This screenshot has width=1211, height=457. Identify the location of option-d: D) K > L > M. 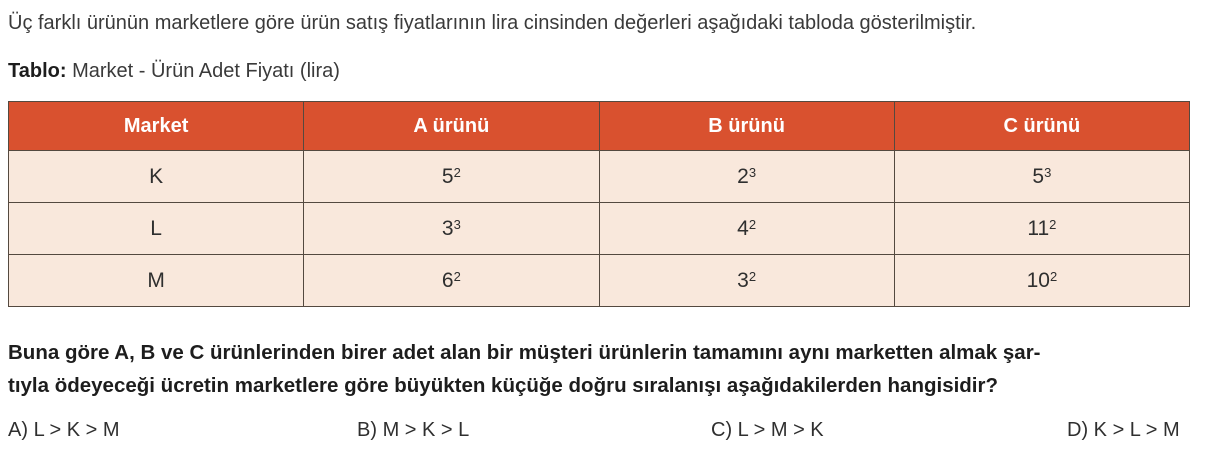
(1135, 430).